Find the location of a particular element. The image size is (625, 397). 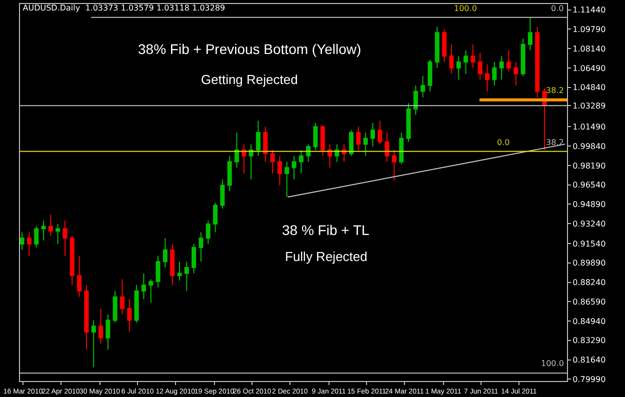

annotation: Getting Rejected is located at coordinates (249, 79).